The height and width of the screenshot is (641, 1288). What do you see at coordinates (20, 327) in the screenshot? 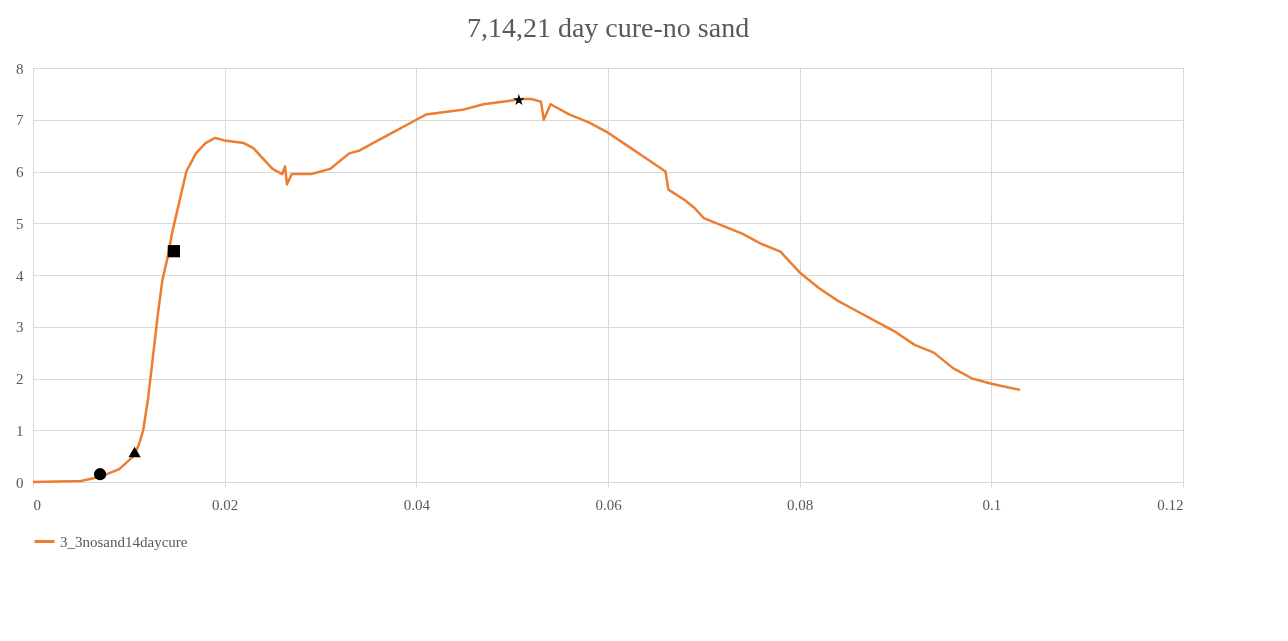
I see `y-tick-label: 3` at bounding box center [20, 327].